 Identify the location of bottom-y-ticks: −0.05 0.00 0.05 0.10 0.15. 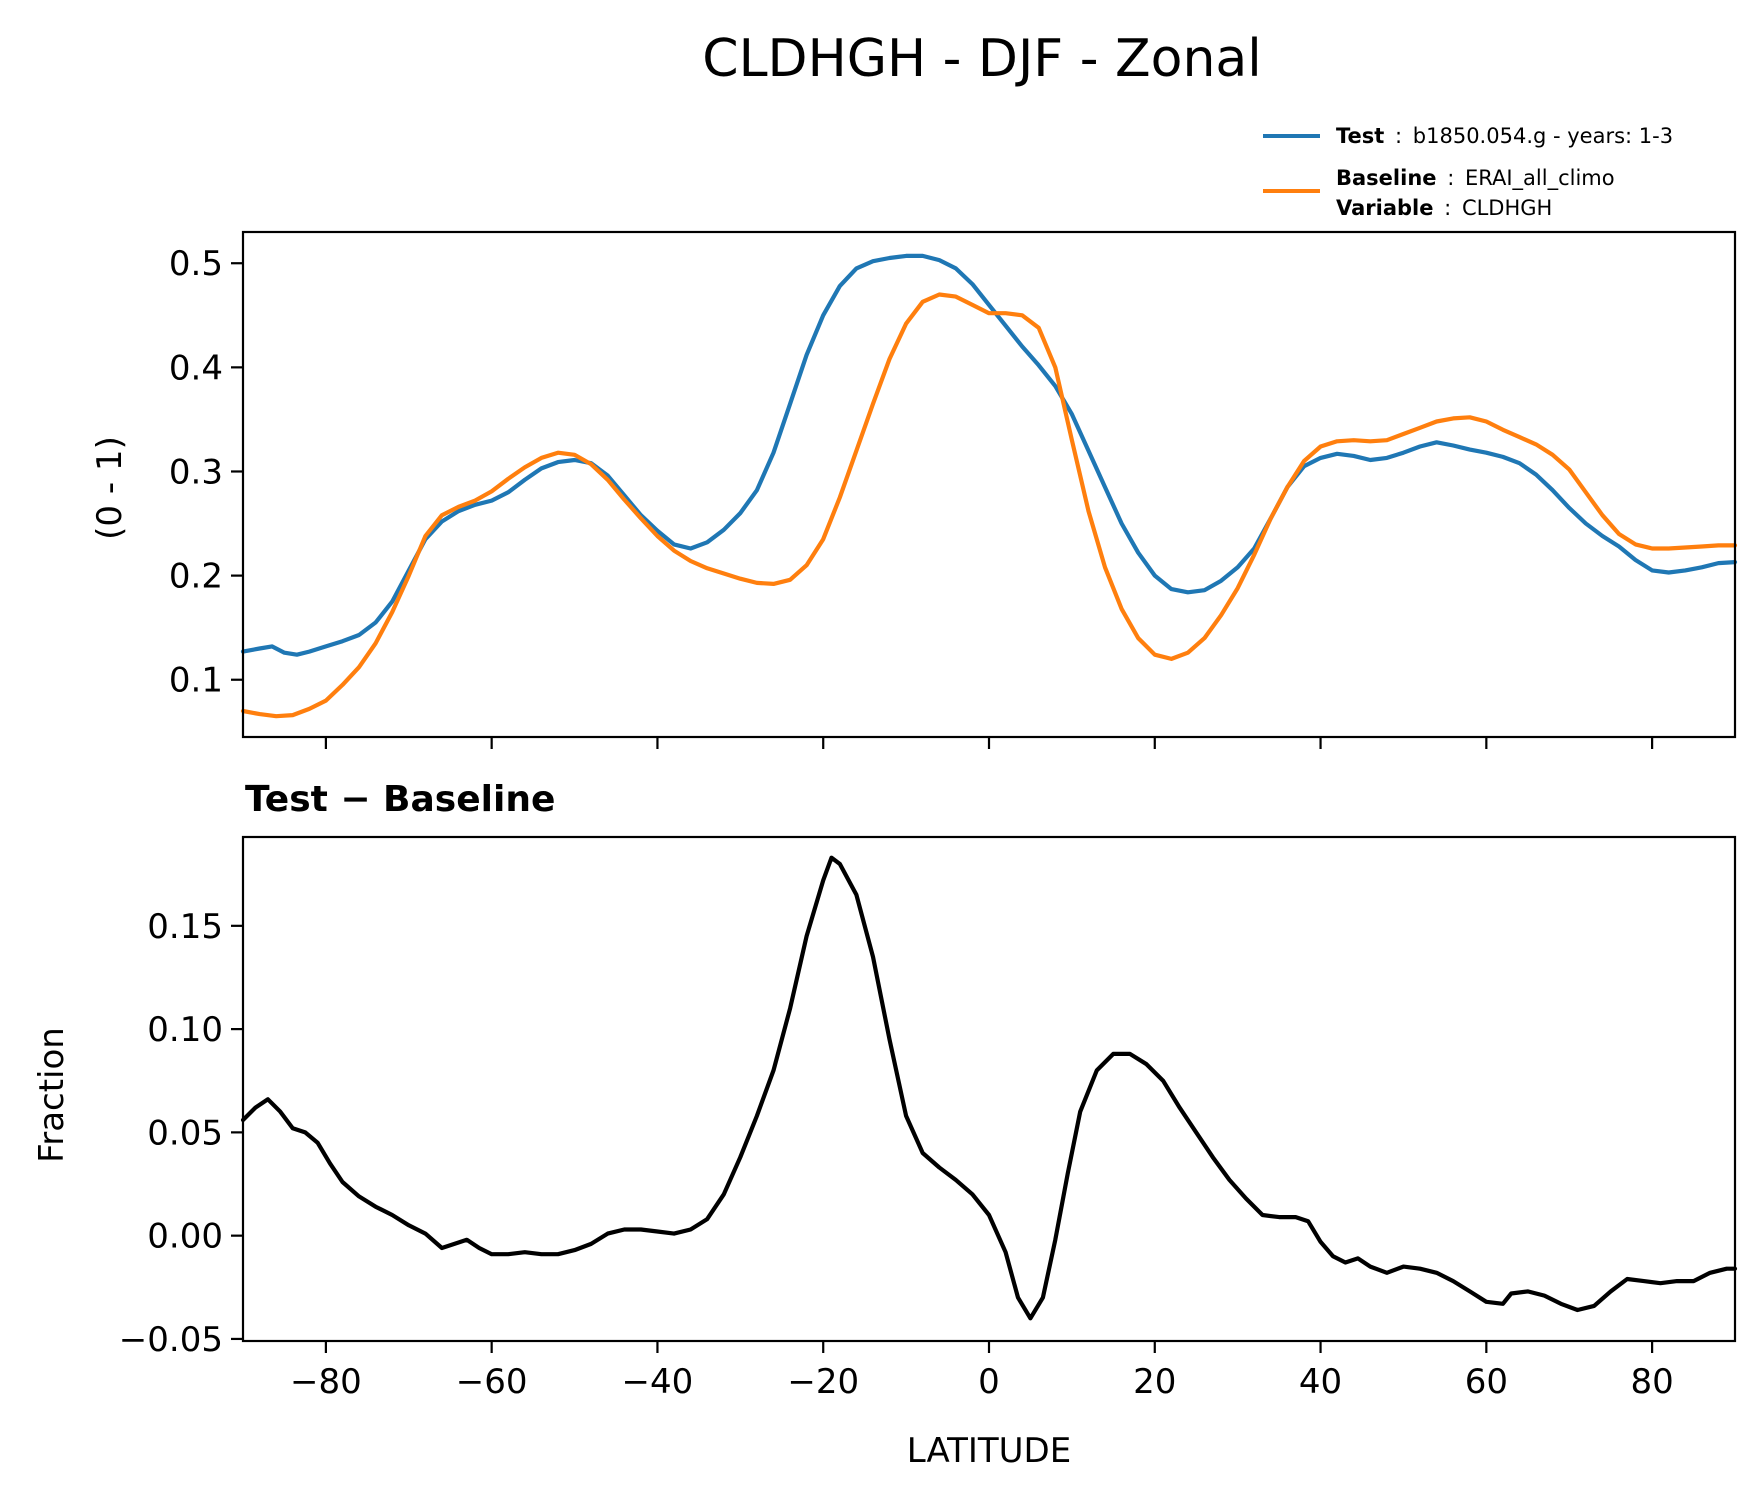
(181, 1133).